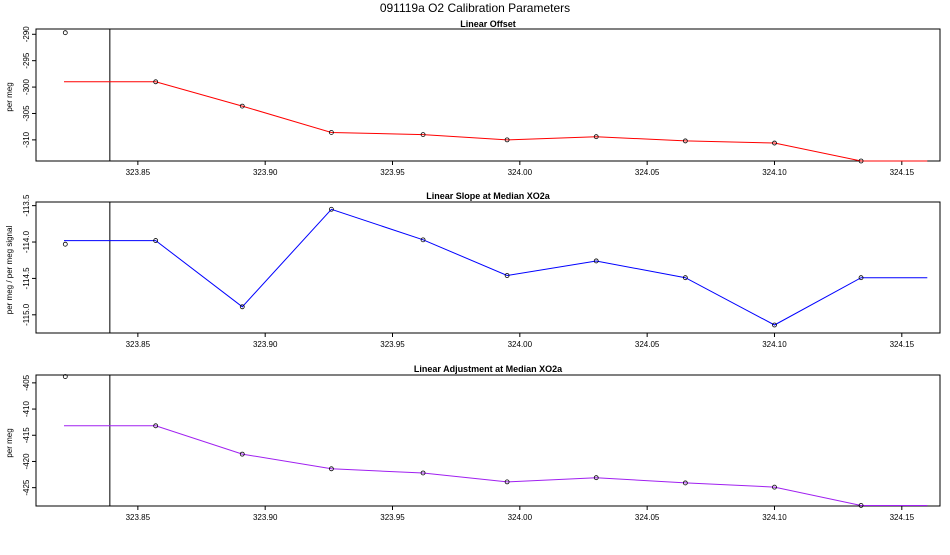  What do you see at coordinates (488, 369) in the screenshot?
I see `panel-title: Linear Adjustment at Median XO2a` at bounding box center [488, 369].